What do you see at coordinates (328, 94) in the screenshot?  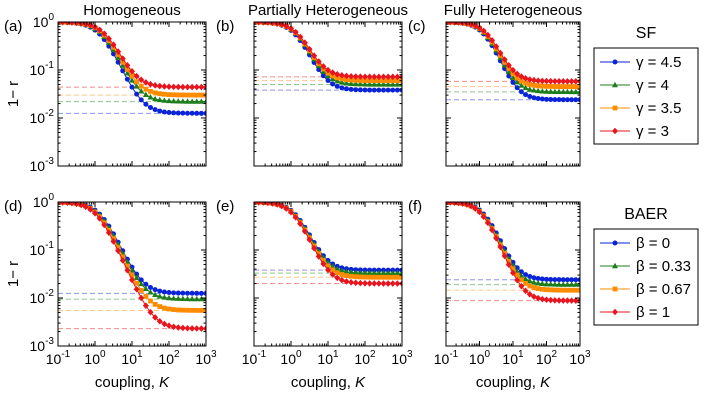 I see `axes-box` at bounding box center [328, 94].